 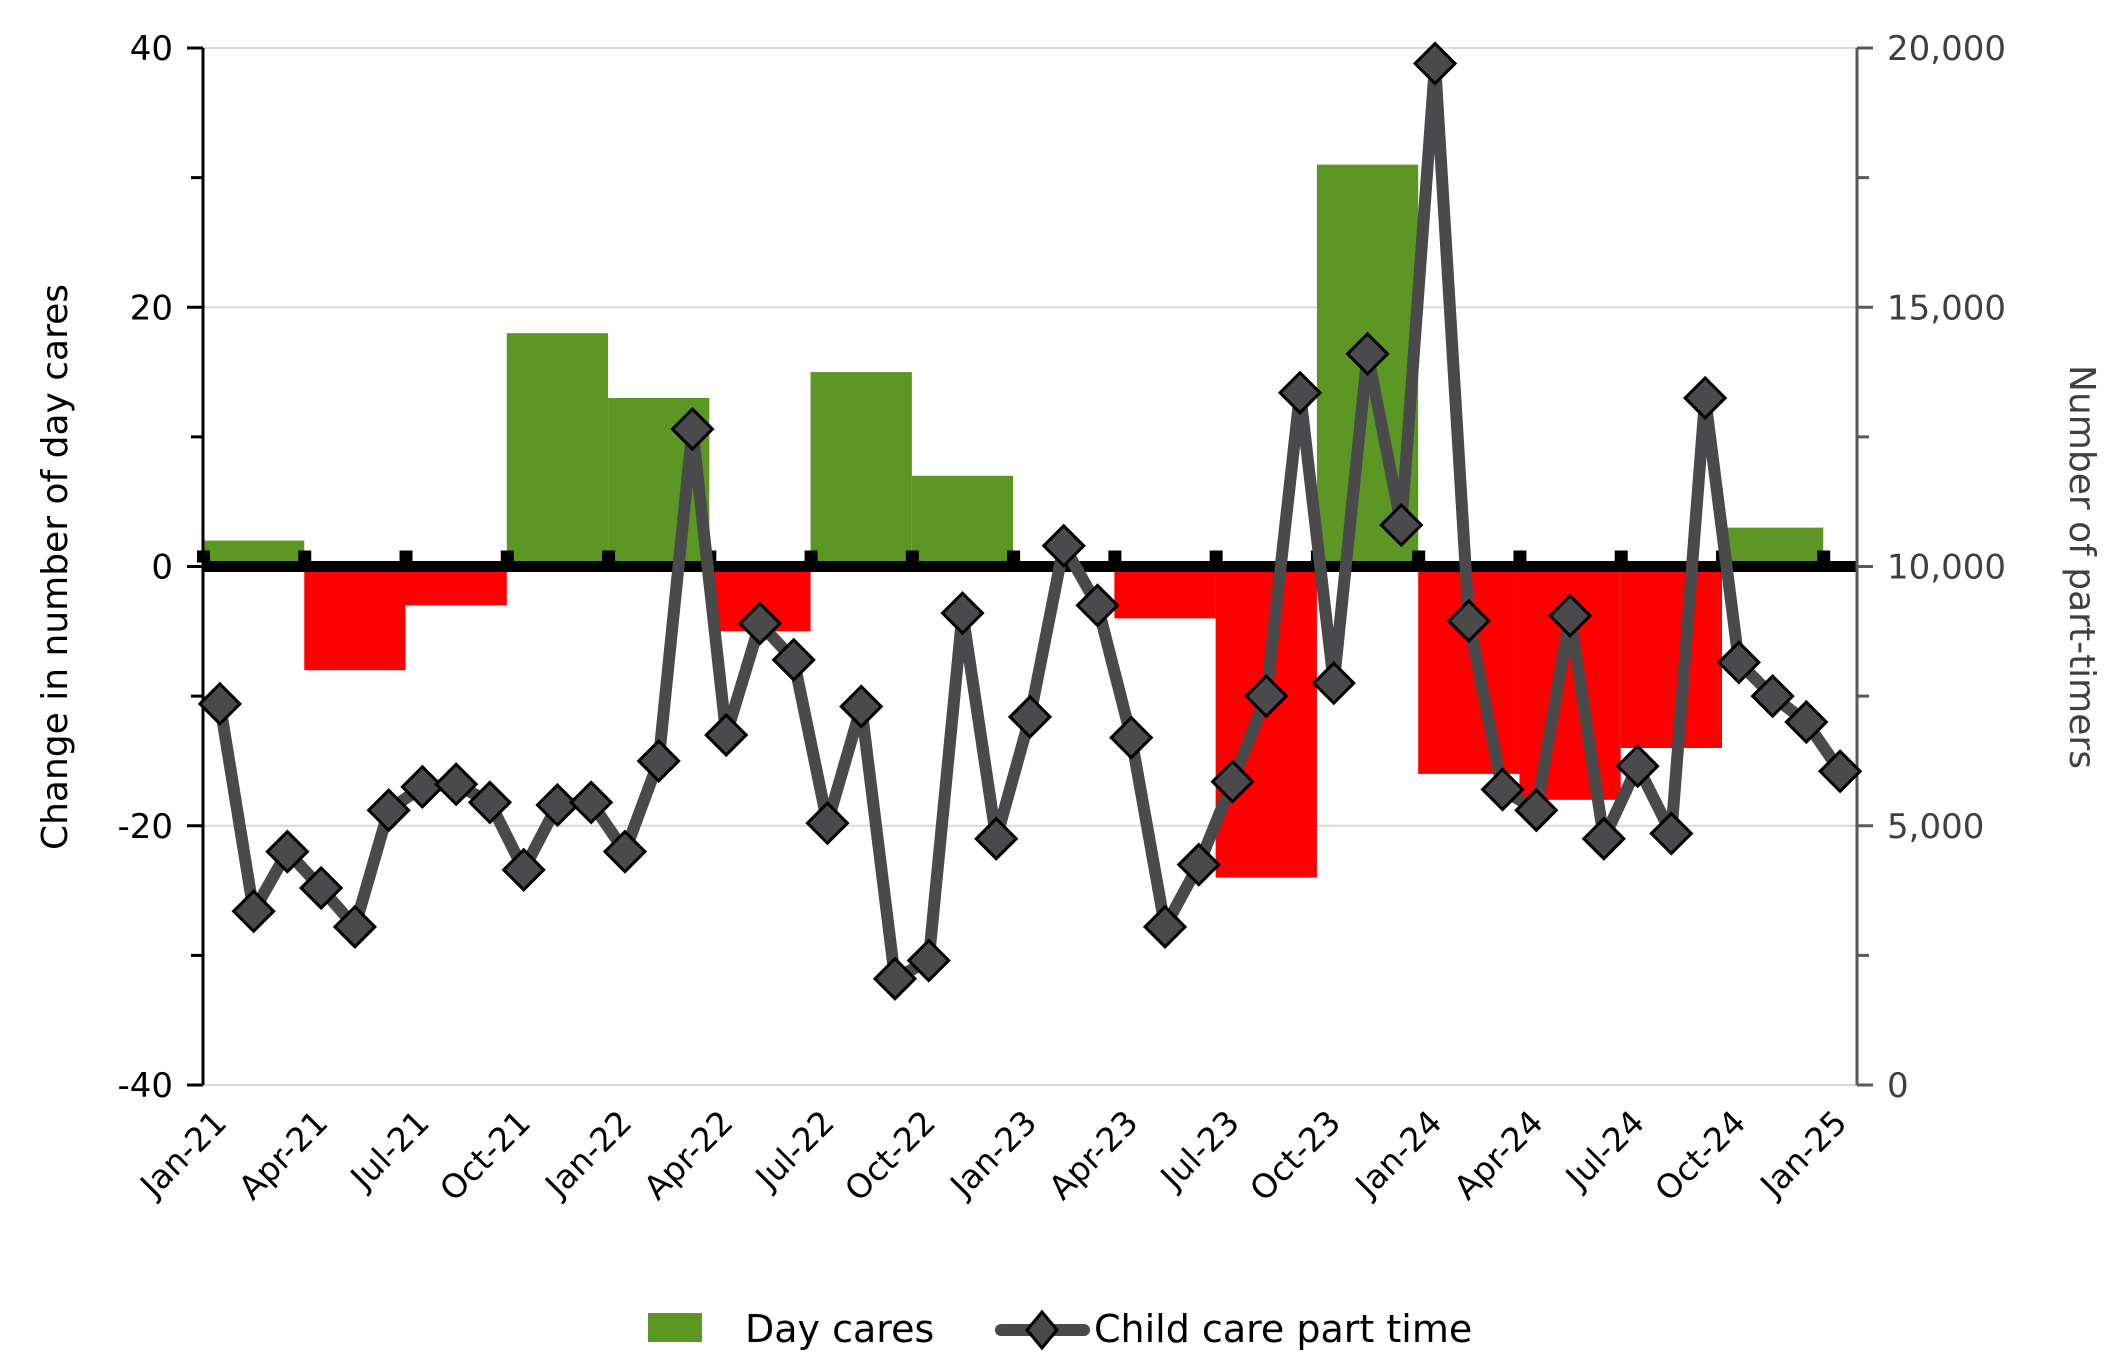 I want to click on y-axis-title: Change in number of day cares, so click(x=55, y=567).